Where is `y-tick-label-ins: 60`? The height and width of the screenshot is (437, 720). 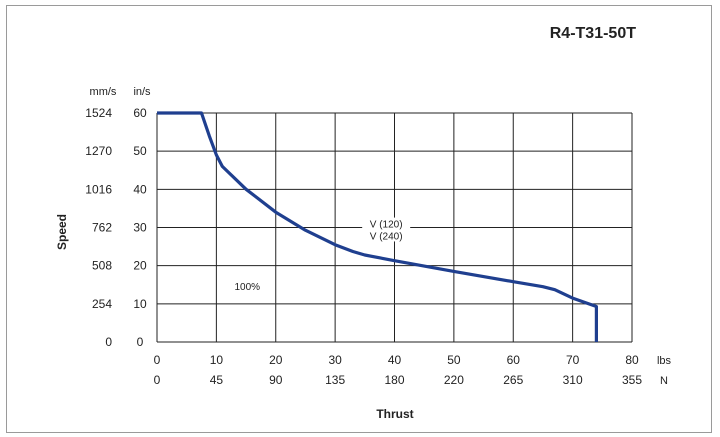 y-tick-label-ins: 60 is located at coordinates (140, 113).